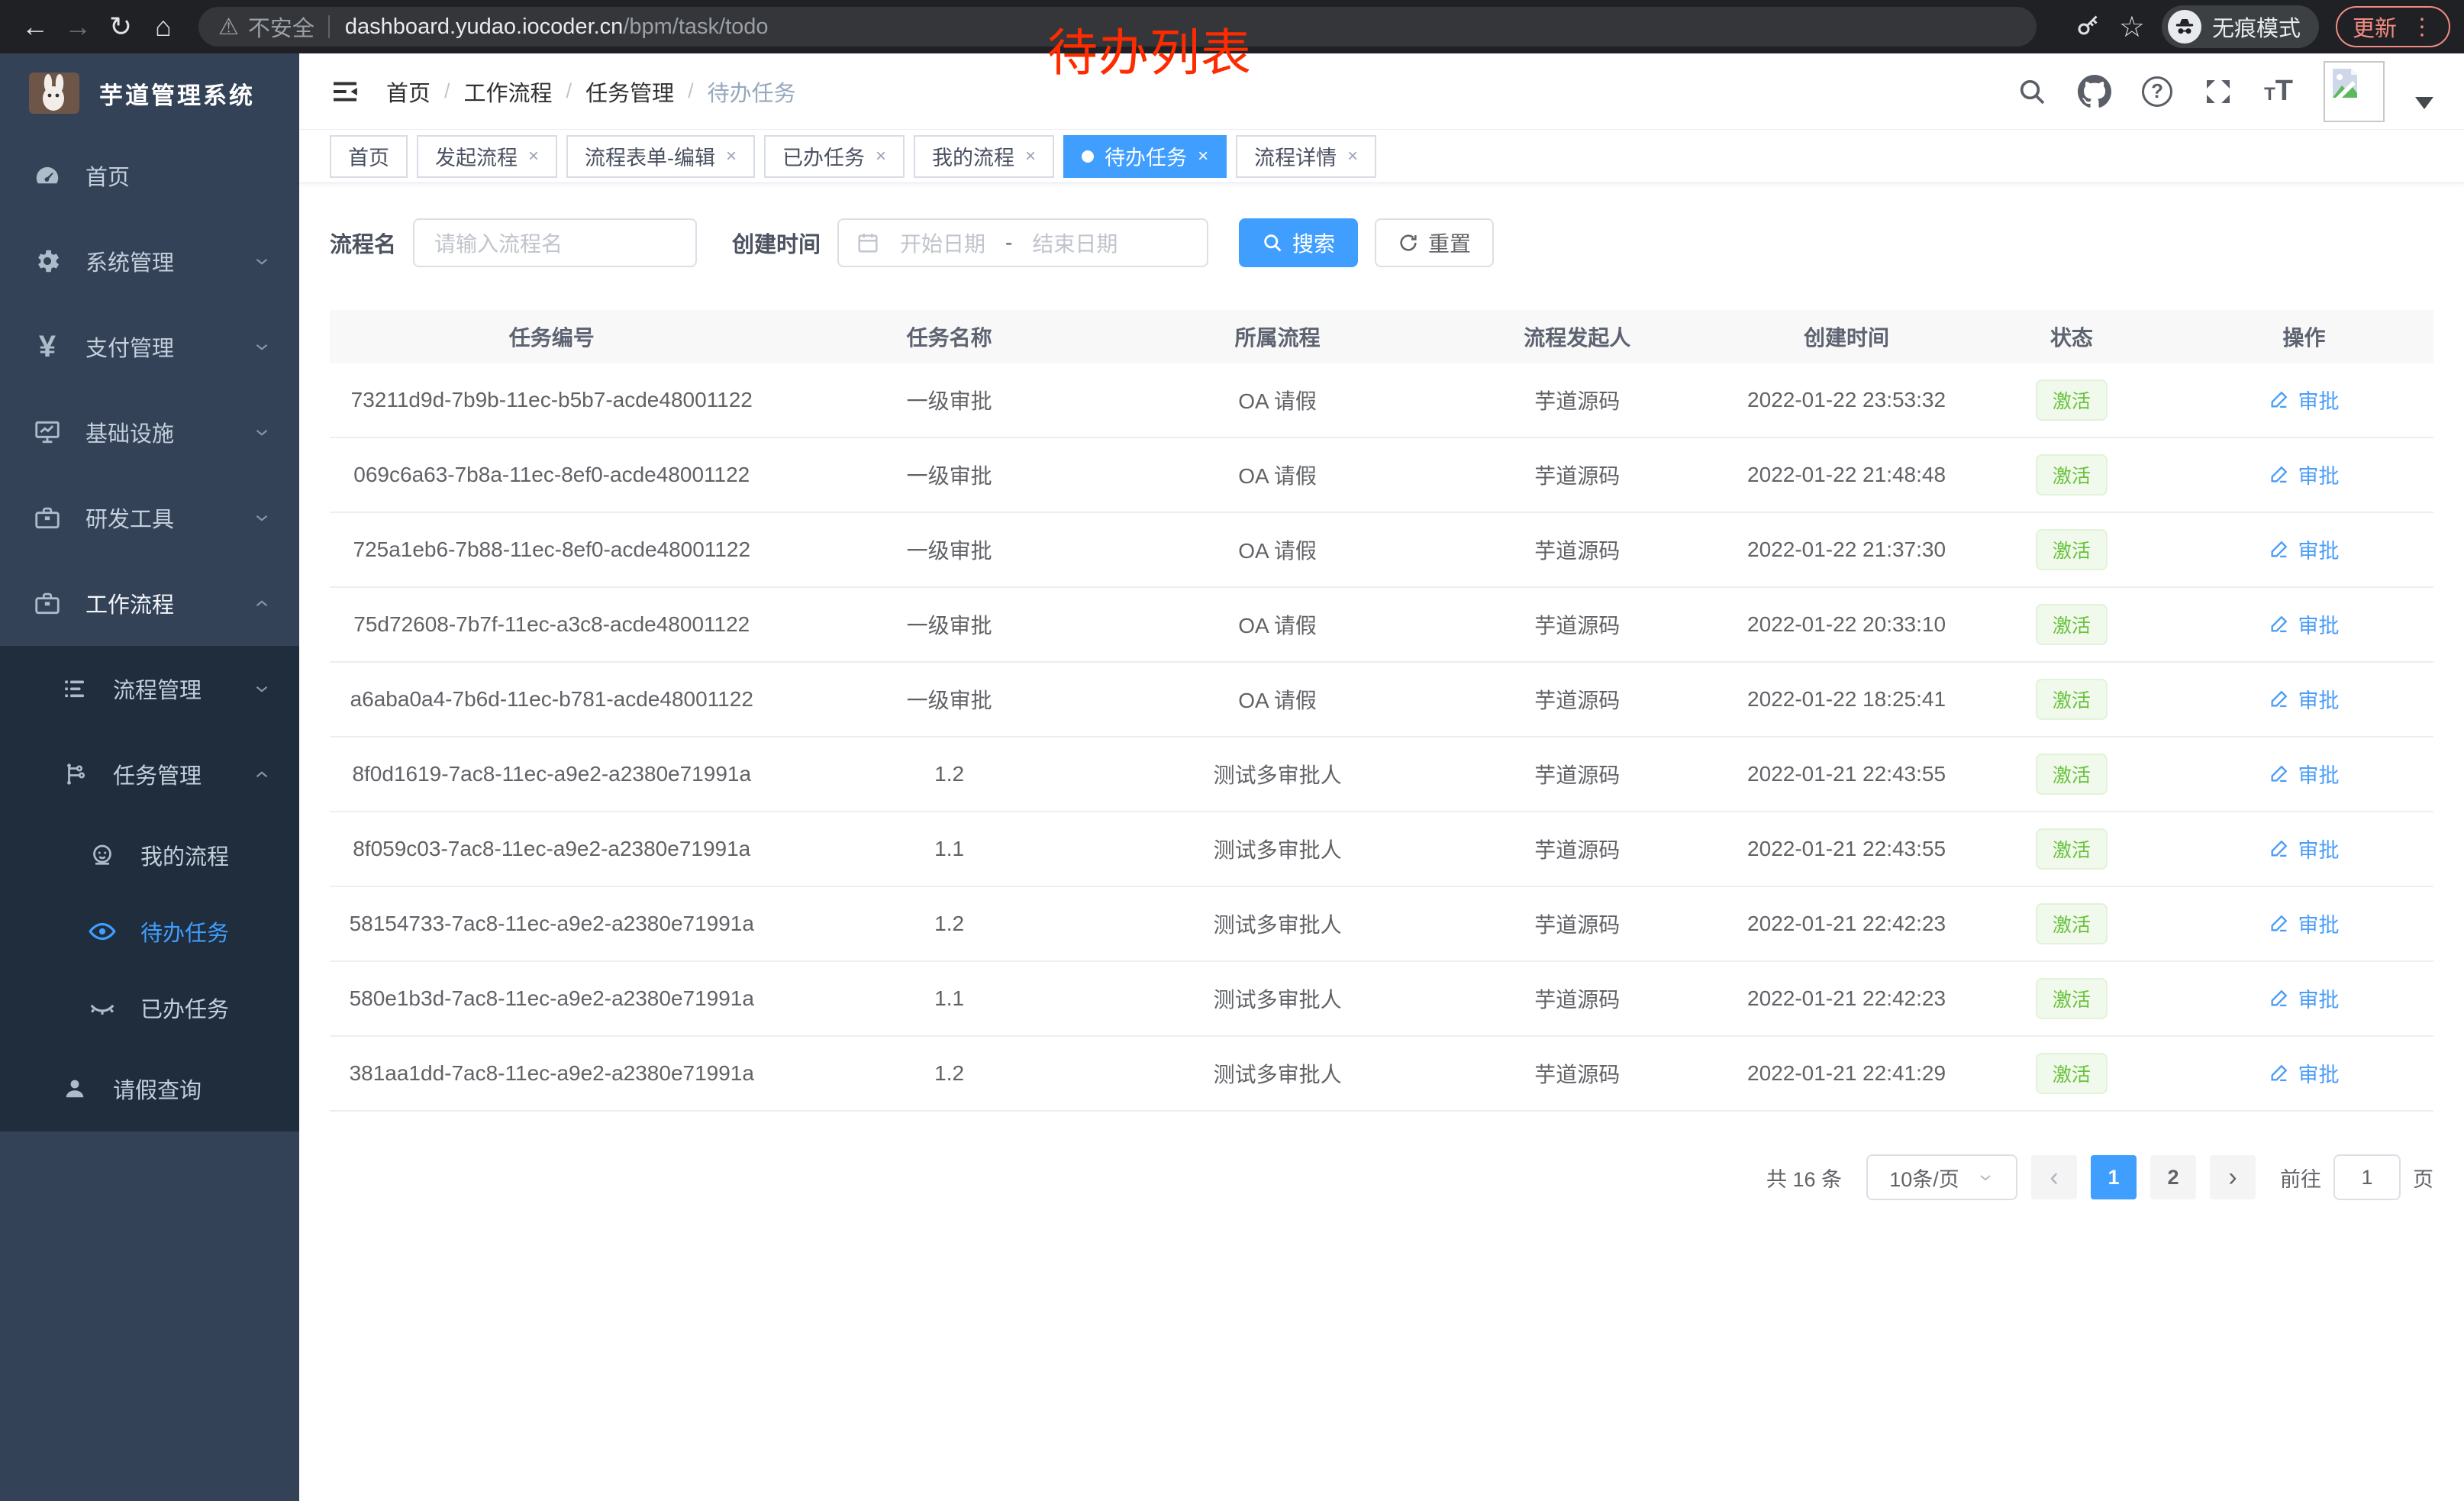 The image size is (2464, 1501). What do you see at coordinates (35, 27) in the screenshot?
I see `browser-back-icon: ←` at bounding box center [35, 27].